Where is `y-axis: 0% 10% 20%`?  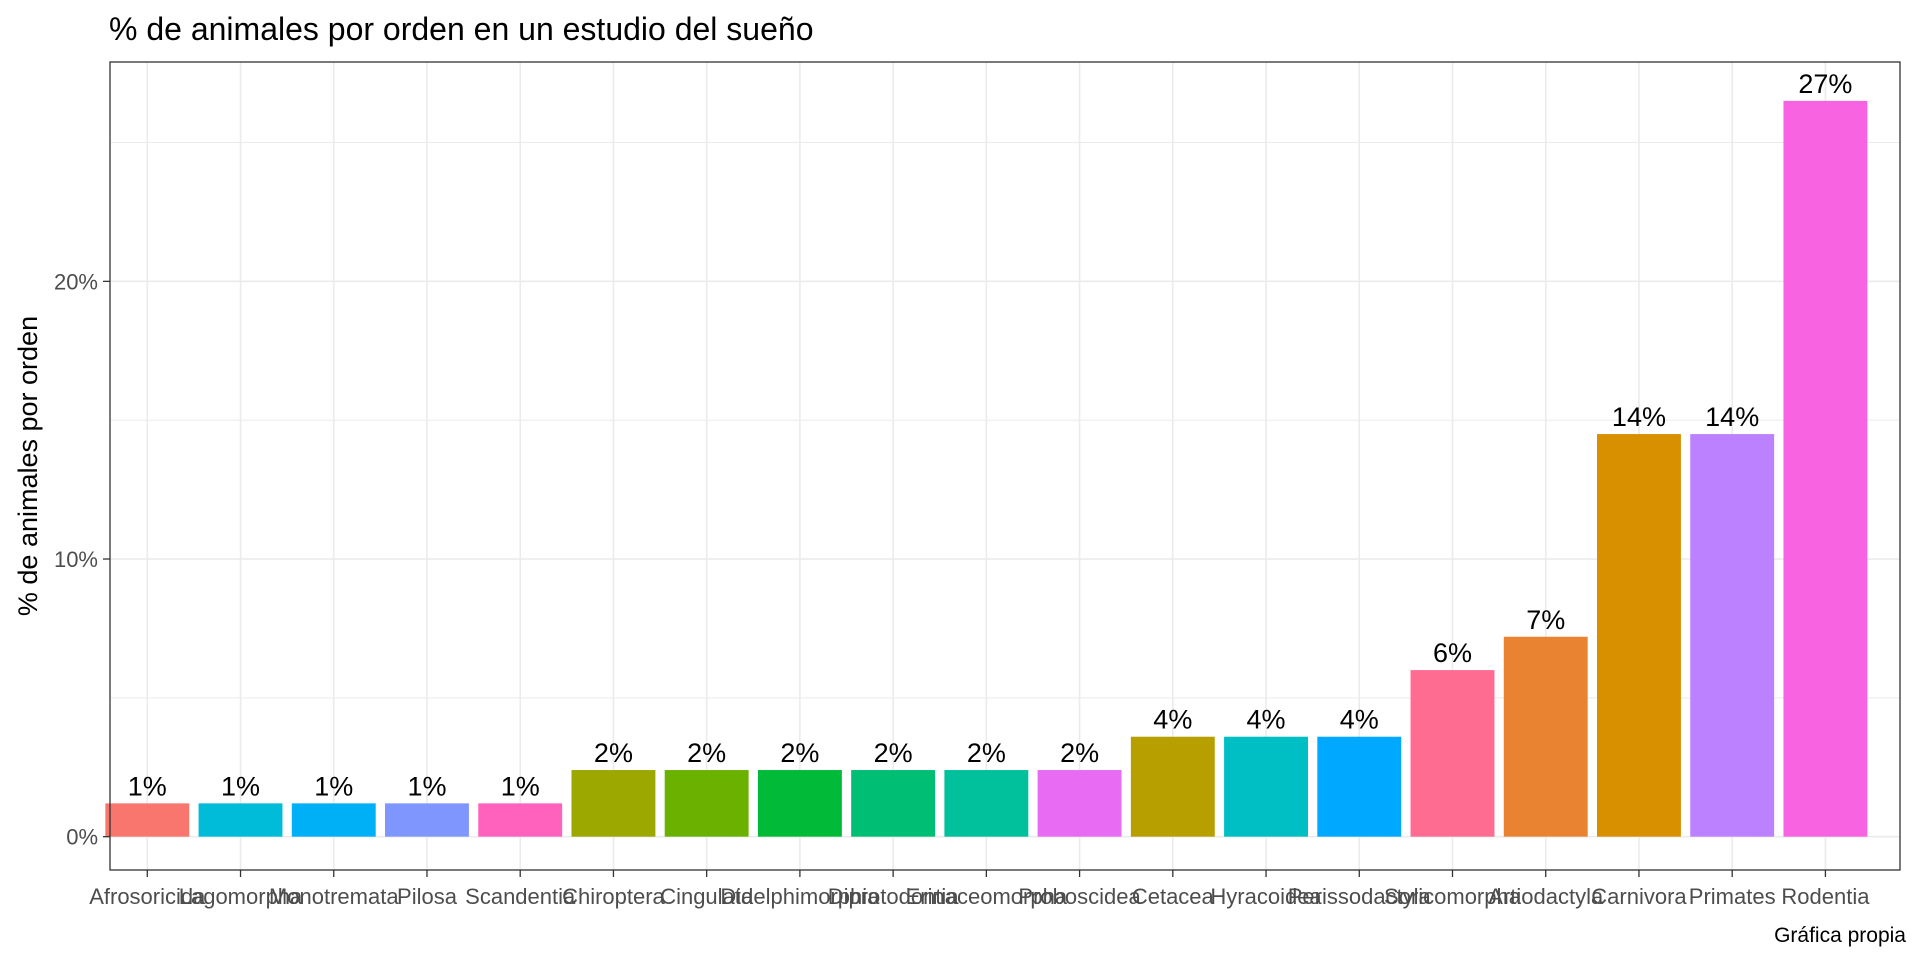 y-axis: 0% 10% 20% is located at coordinates (82, 559).